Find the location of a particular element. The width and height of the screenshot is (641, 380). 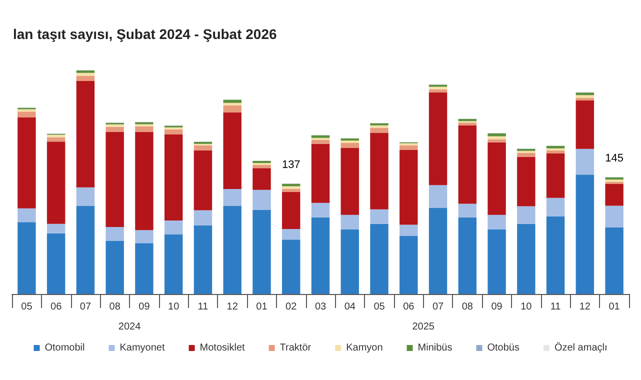

annotation: 145 is located at coordinates (614, 158).